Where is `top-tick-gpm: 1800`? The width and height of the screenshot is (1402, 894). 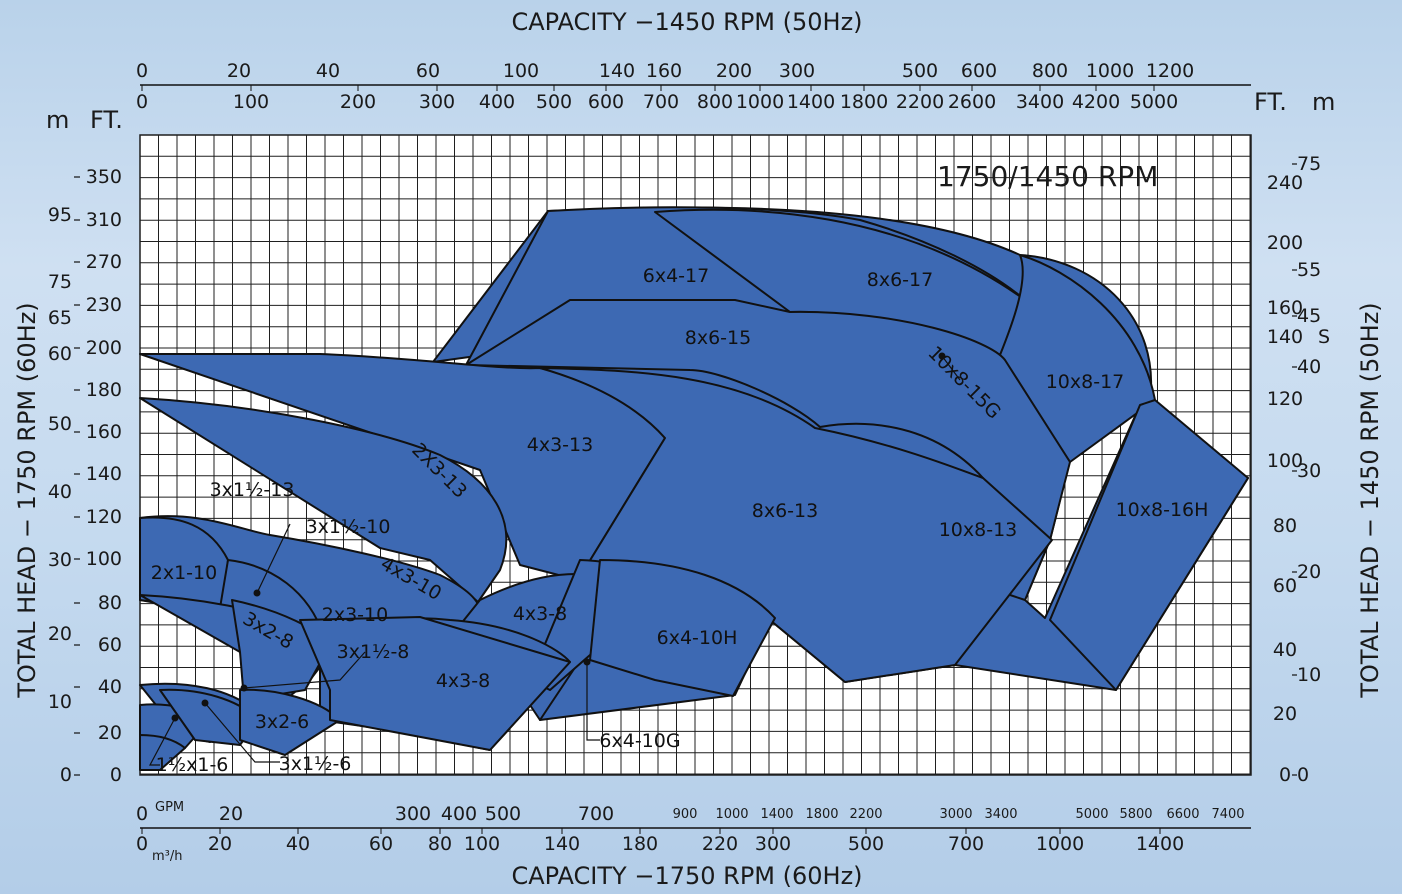 top-tick-gpm: 1800 is located at coordinates (864, 102).